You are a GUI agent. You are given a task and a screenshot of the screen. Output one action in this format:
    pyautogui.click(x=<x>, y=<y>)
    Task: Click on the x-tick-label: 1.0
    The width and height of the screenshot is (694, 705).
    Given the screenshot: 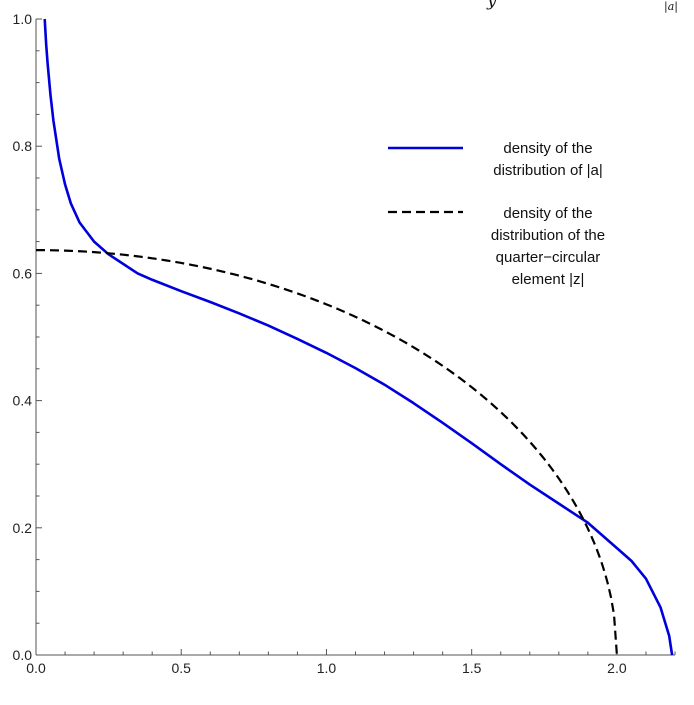 What is the action you would take?
    pyautogui.click(x=327, y=668)
    